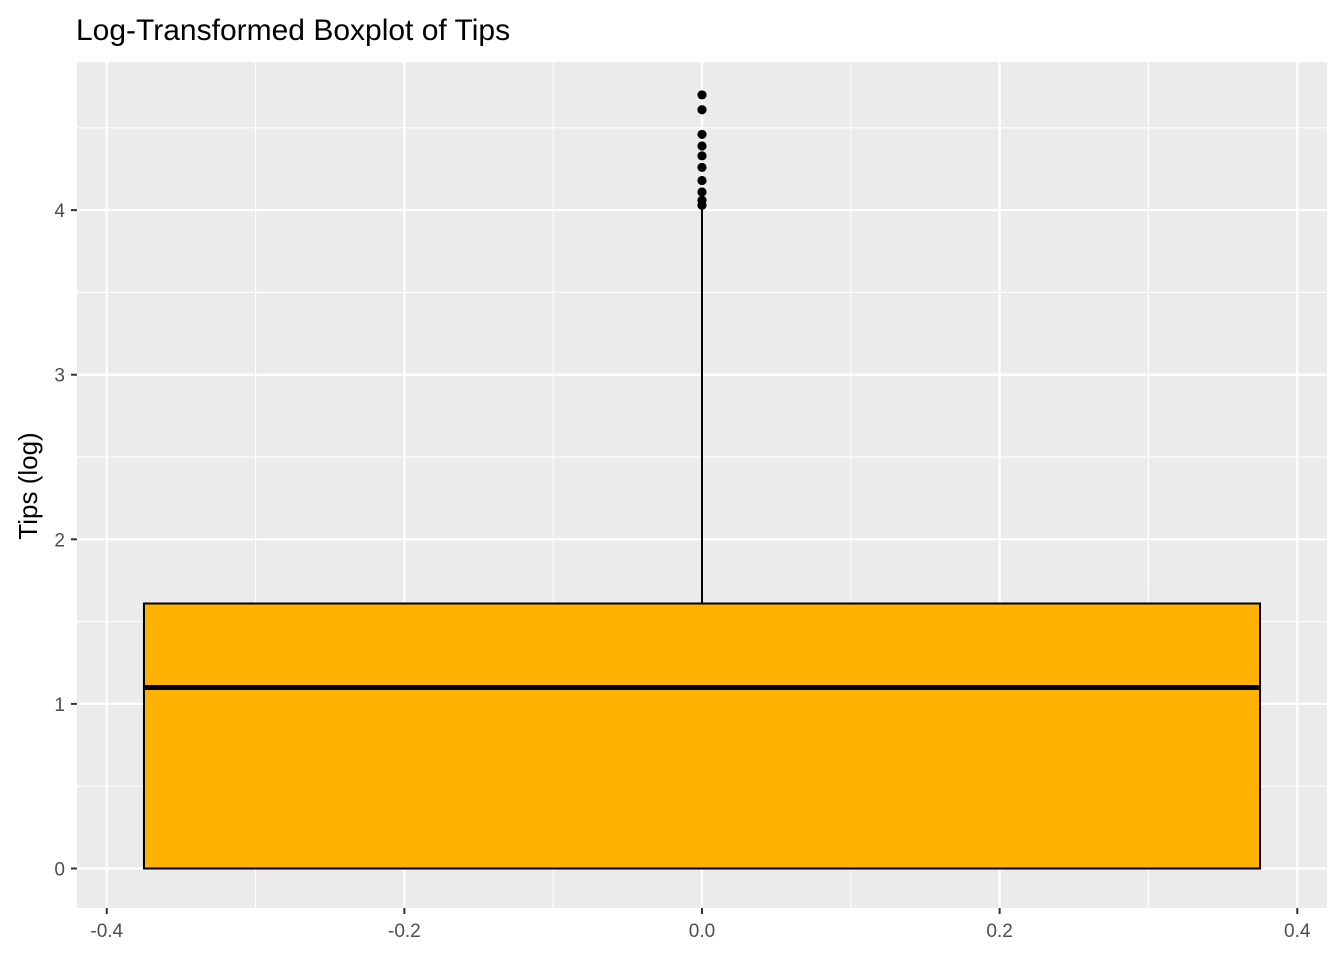 This screenshot has width=1344, height=965. Describe the element at coordinates (65, 540) in the screenshot. I see `y-axis: 0 1 2 3 4` at that location.